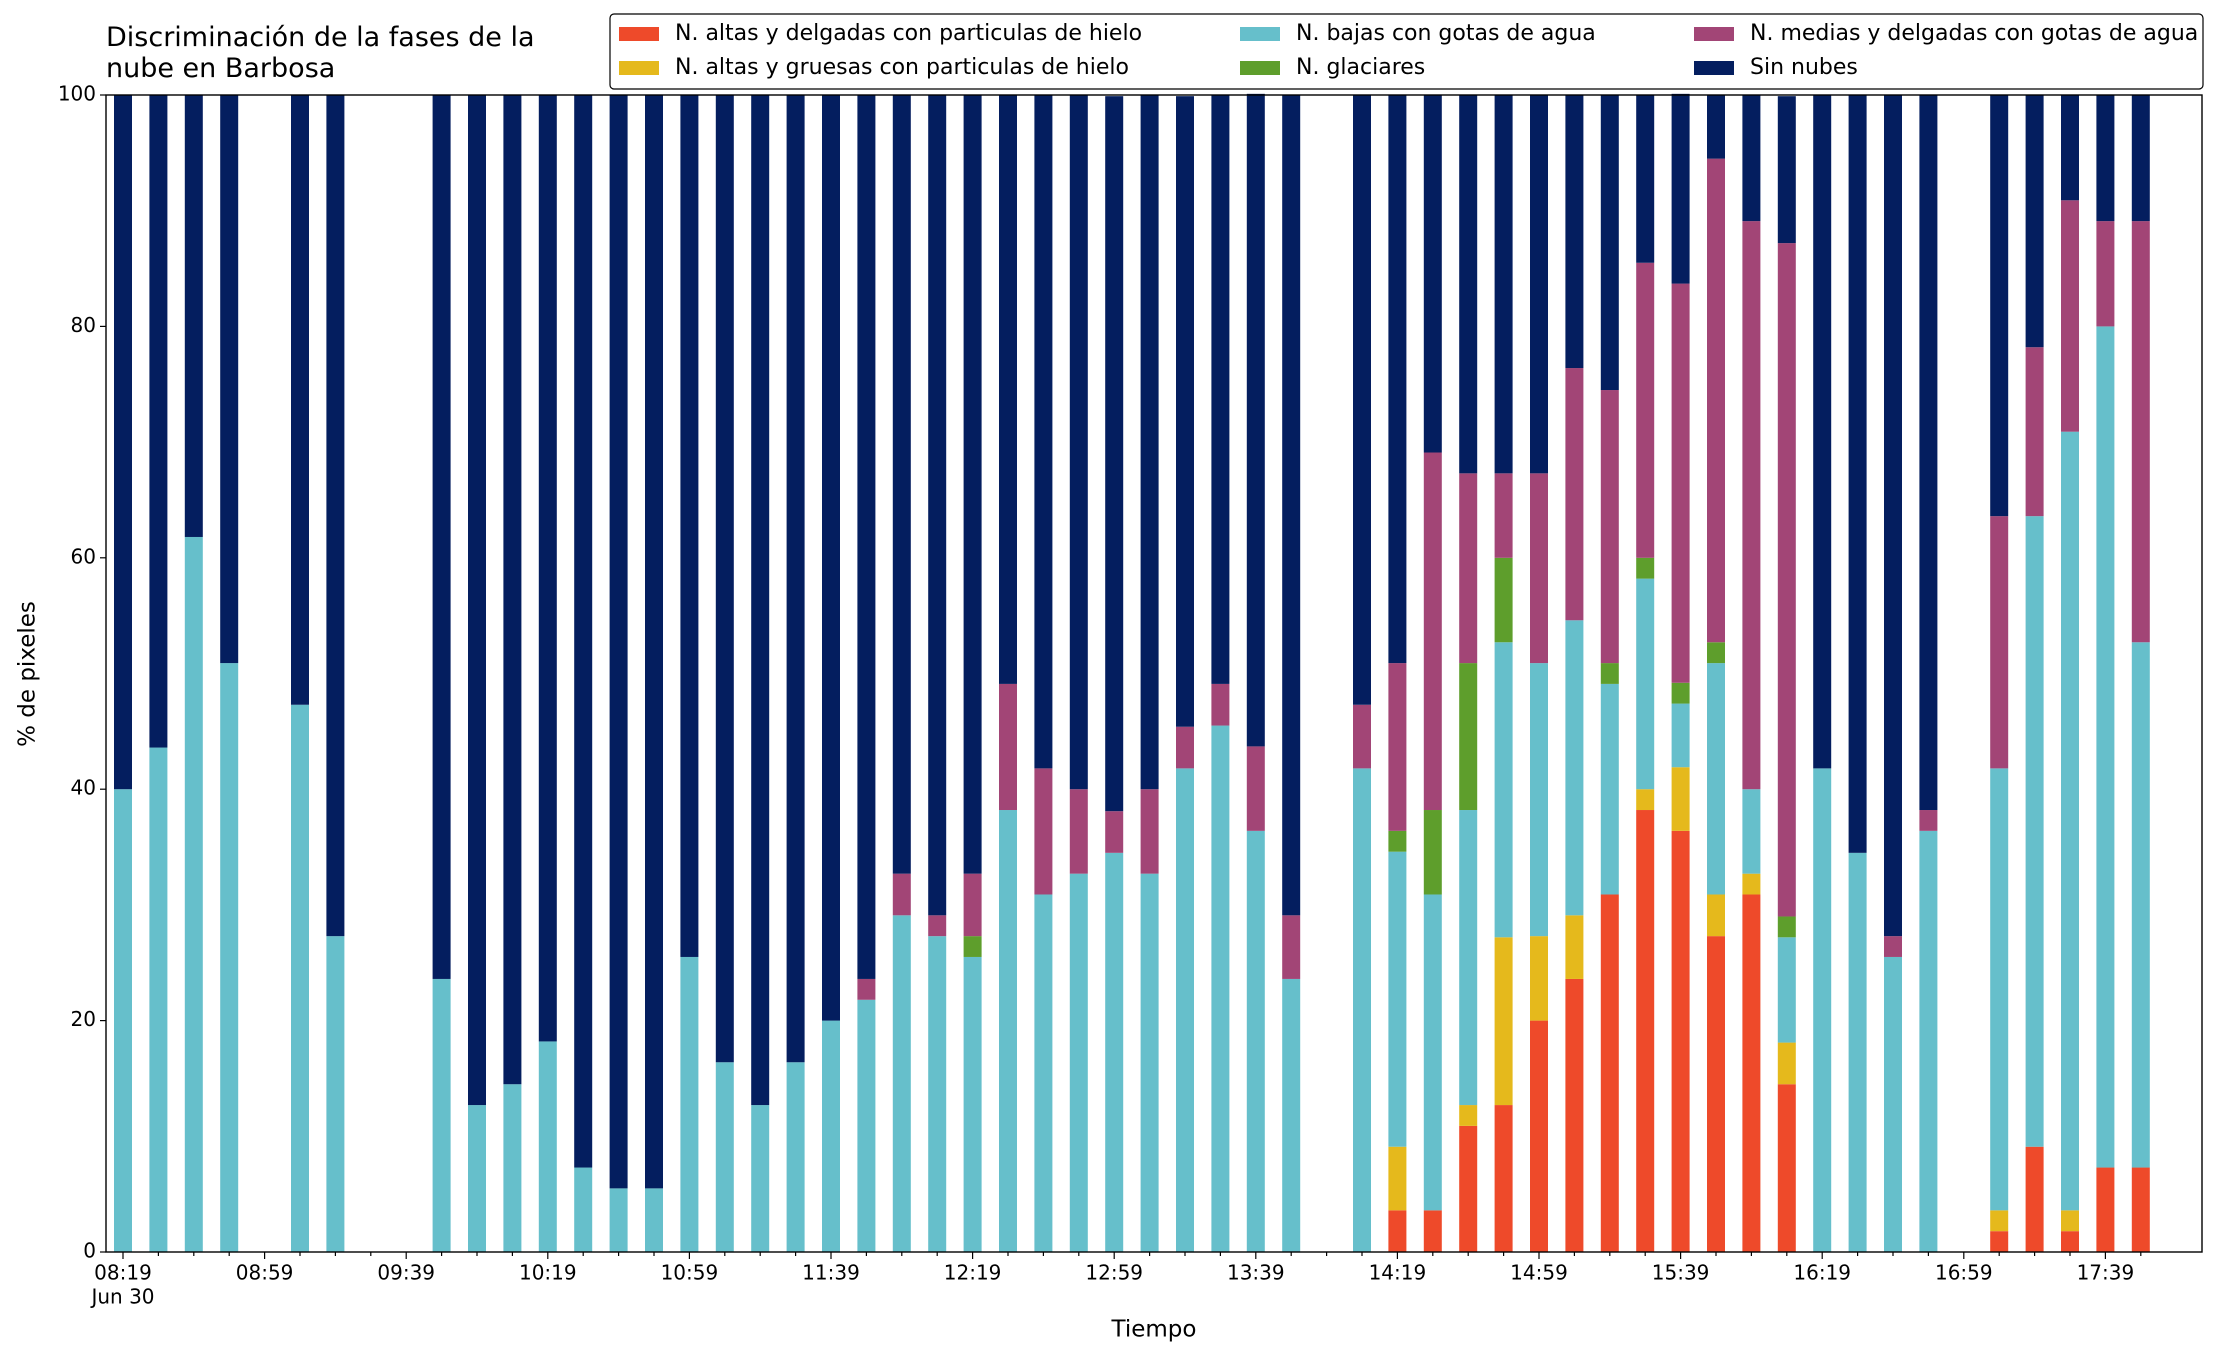 This screenshot has width=2216, height=1355. Describe the element at coordinates (28, 674) in the screenshot. I see `y-axis-label: % de pixeles` at that location.